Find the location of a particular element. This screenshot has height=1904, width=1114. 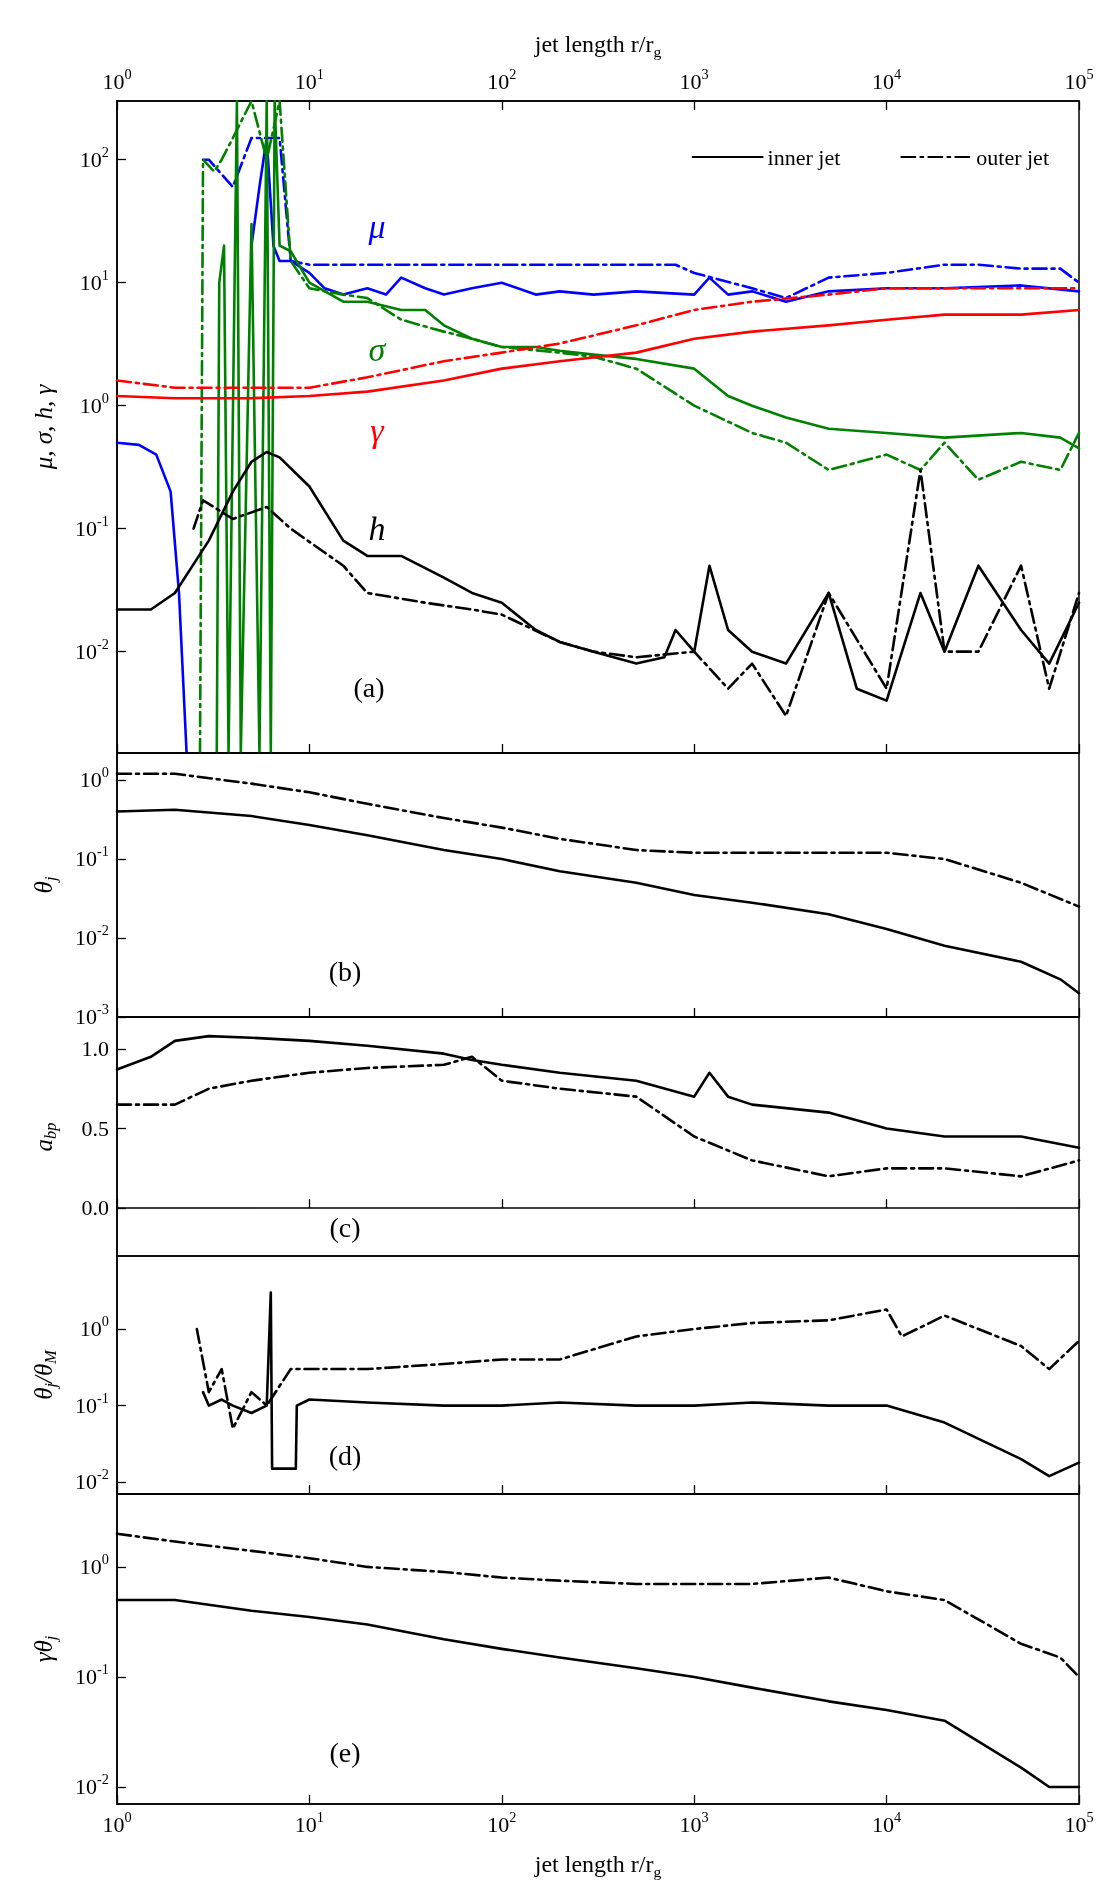

y-axis-title: μ, σ, h, γ is located at coordinates (43, 427).